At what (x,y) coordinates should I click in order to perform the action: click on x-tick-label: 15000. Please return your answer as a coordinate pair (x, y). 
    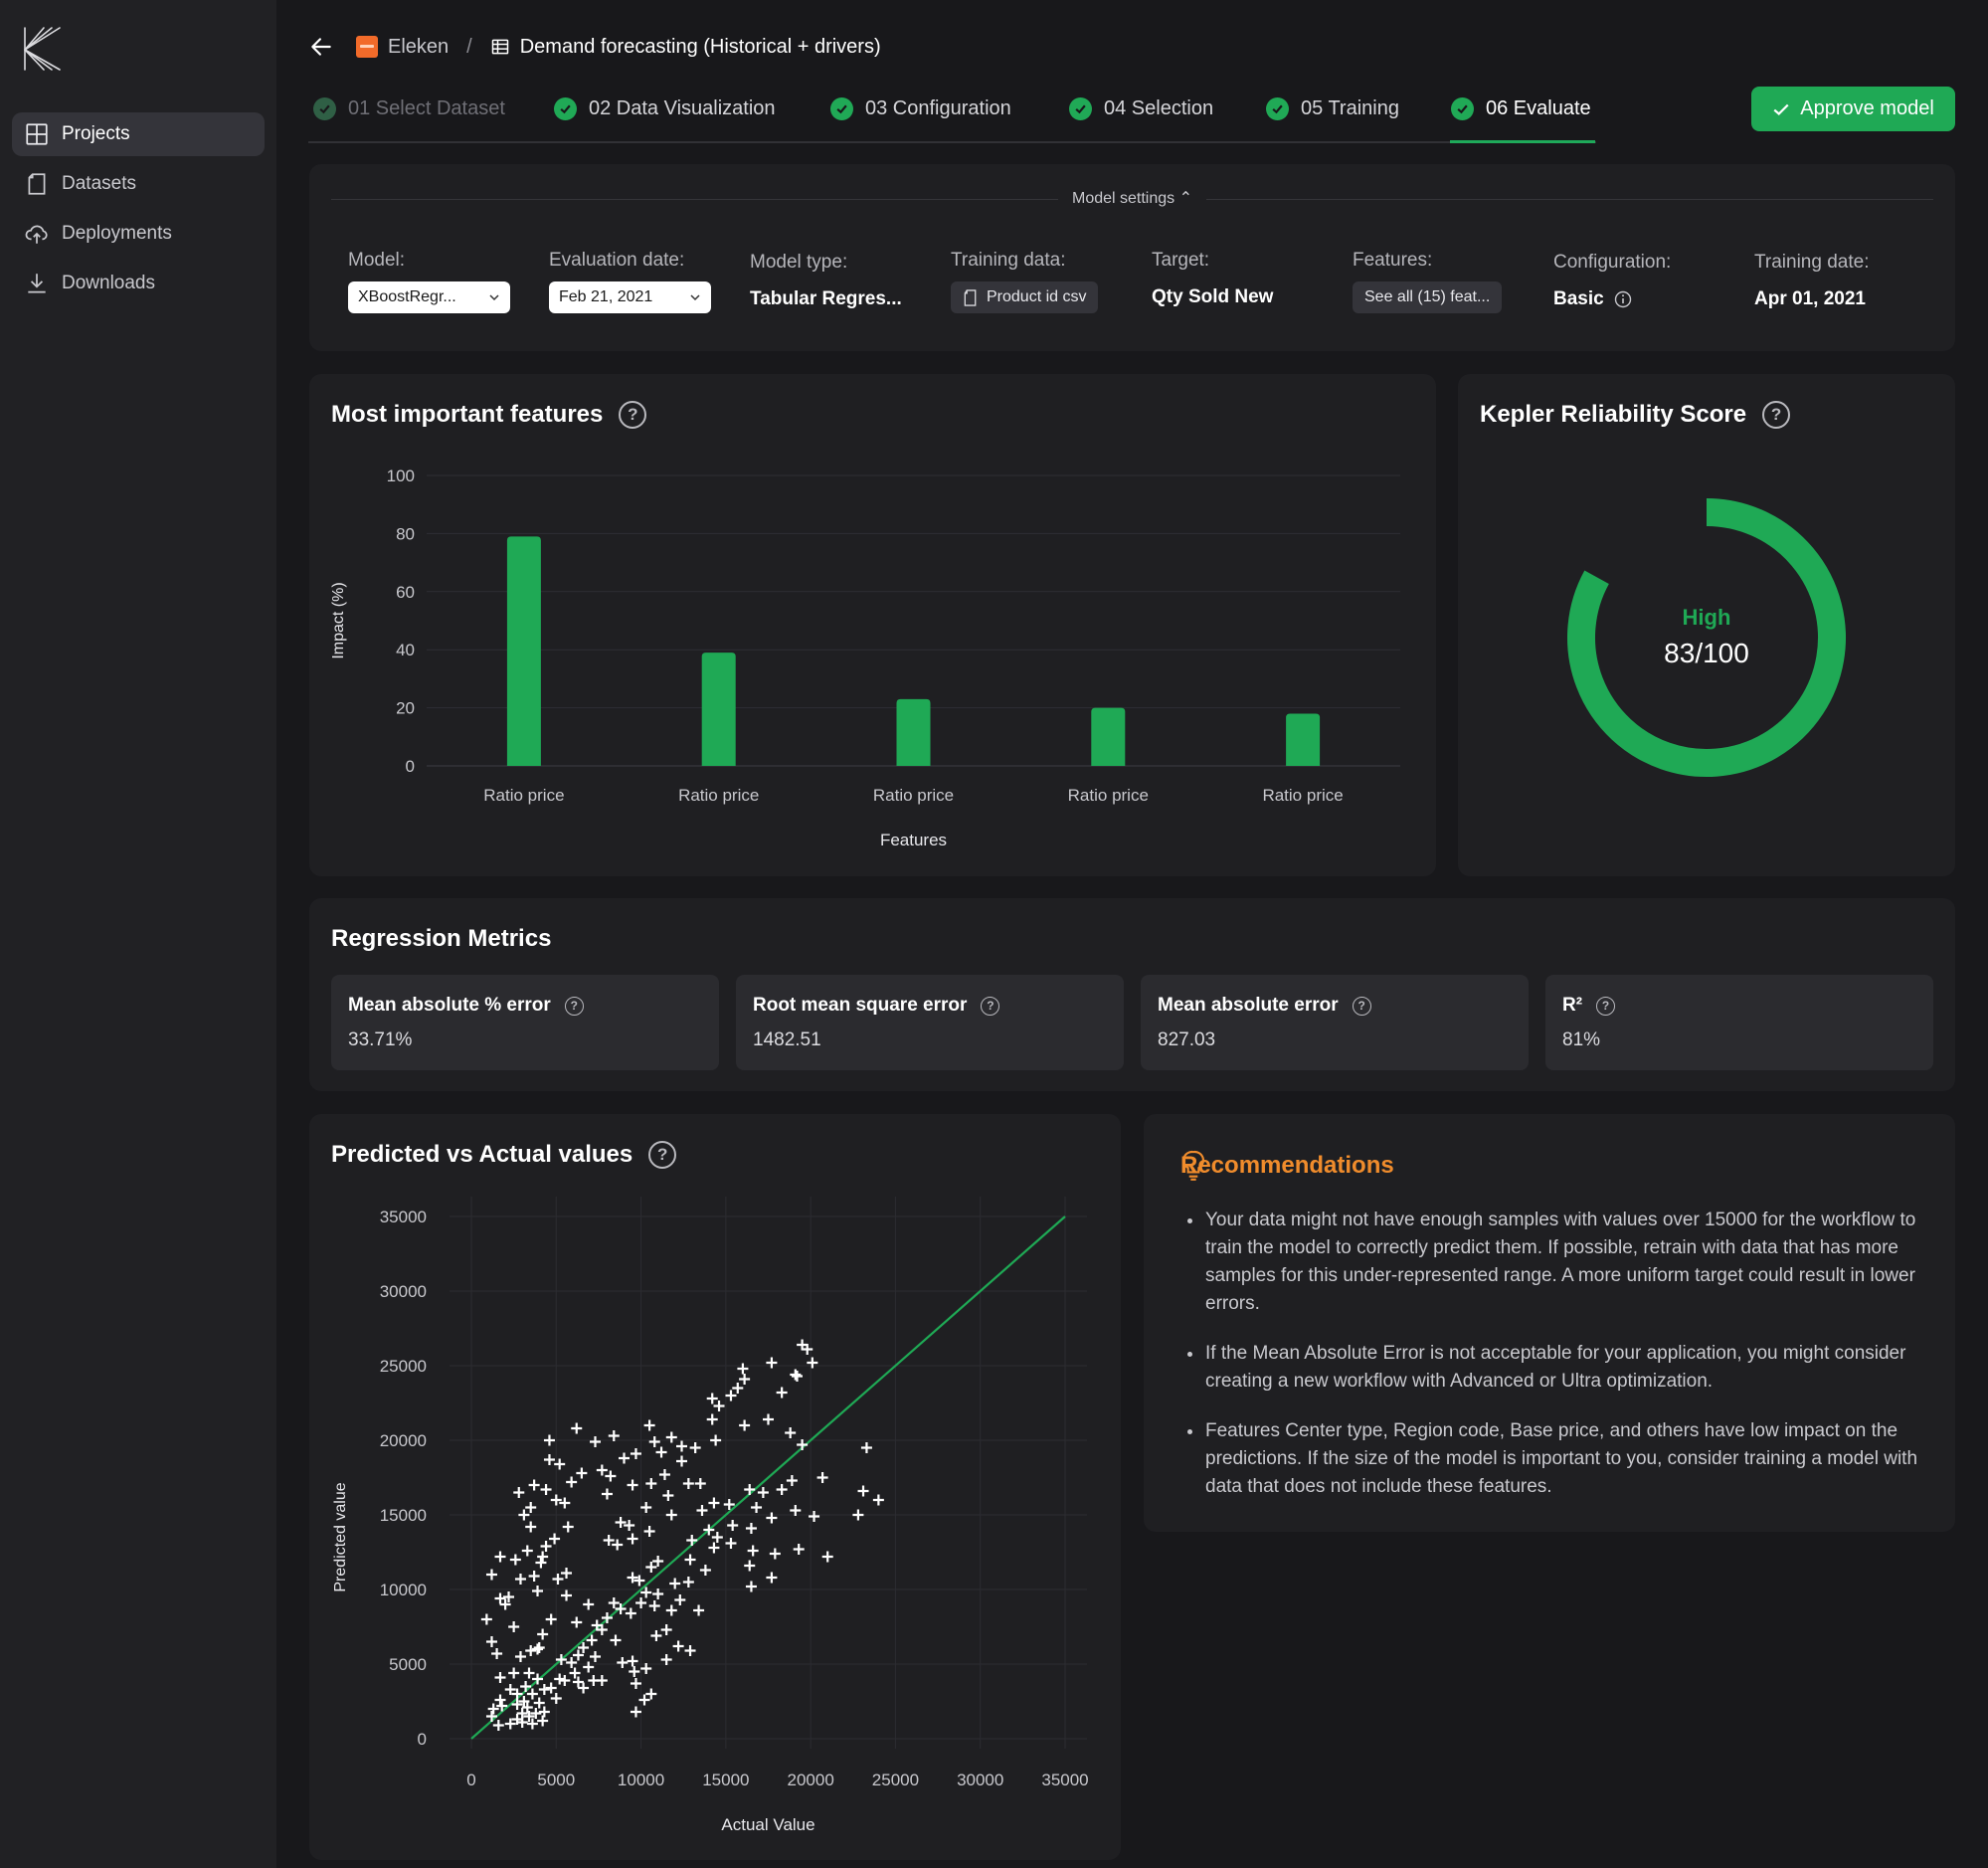
    Looking at the image, I should click on (725, 1780).